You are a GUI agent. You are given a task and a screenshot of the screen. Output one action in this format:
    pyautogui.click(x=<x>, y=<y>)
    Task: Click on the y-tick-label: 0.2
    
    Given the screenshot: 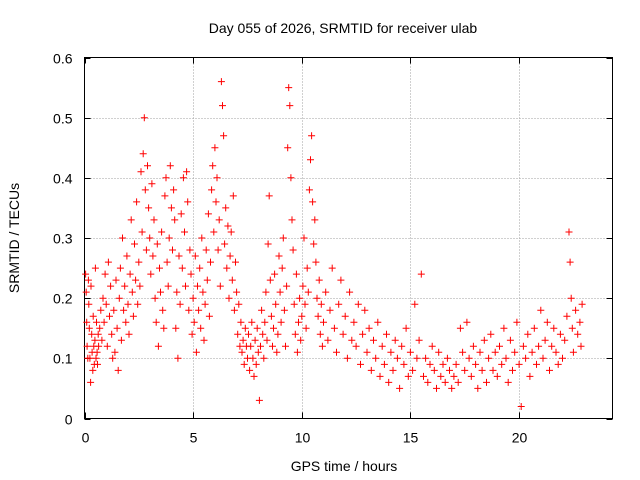 What is the action you would take?
    pyautogui.click(x=63, y=299)
    